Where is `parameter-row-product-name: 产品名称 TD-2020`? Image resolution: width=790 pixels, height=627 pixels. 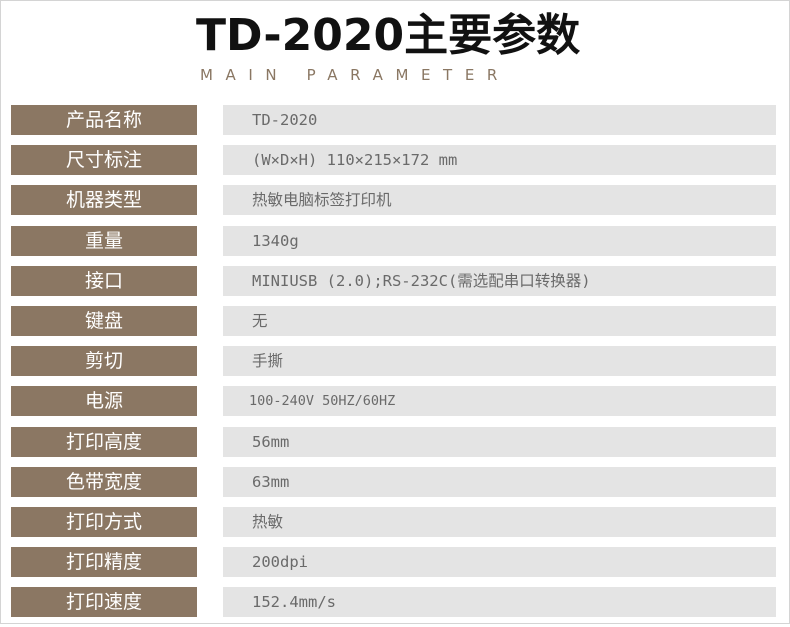
parameter-row-product-name: 产品名称 TD-2020 is located at coordinates (393, 120).